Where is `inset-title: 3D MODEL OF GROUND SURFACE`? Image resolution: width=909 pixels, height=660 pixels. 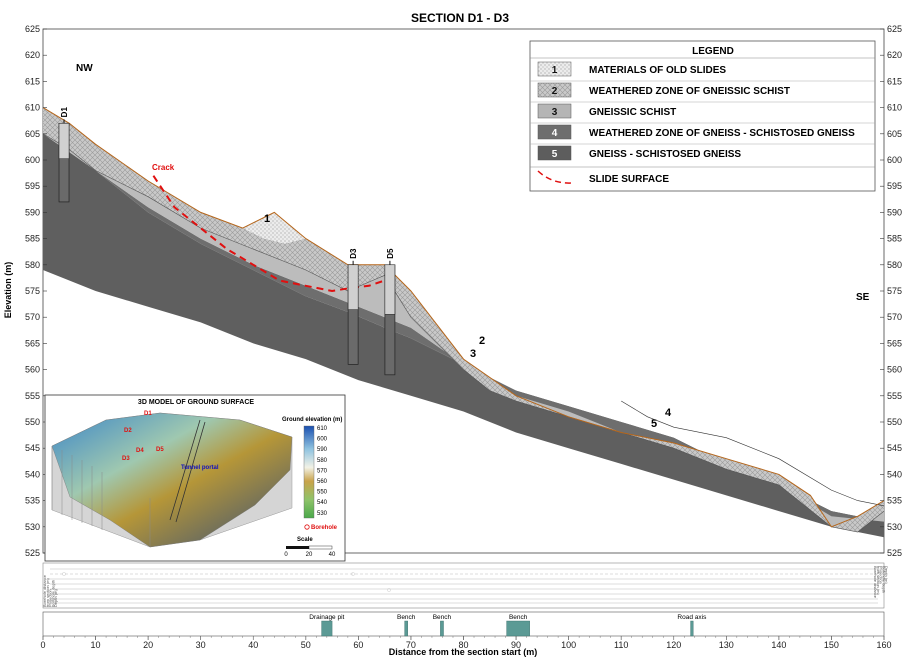 inset-title: 3D MODEL OF GROUND SURFACE is located at coordinates (196, 402).